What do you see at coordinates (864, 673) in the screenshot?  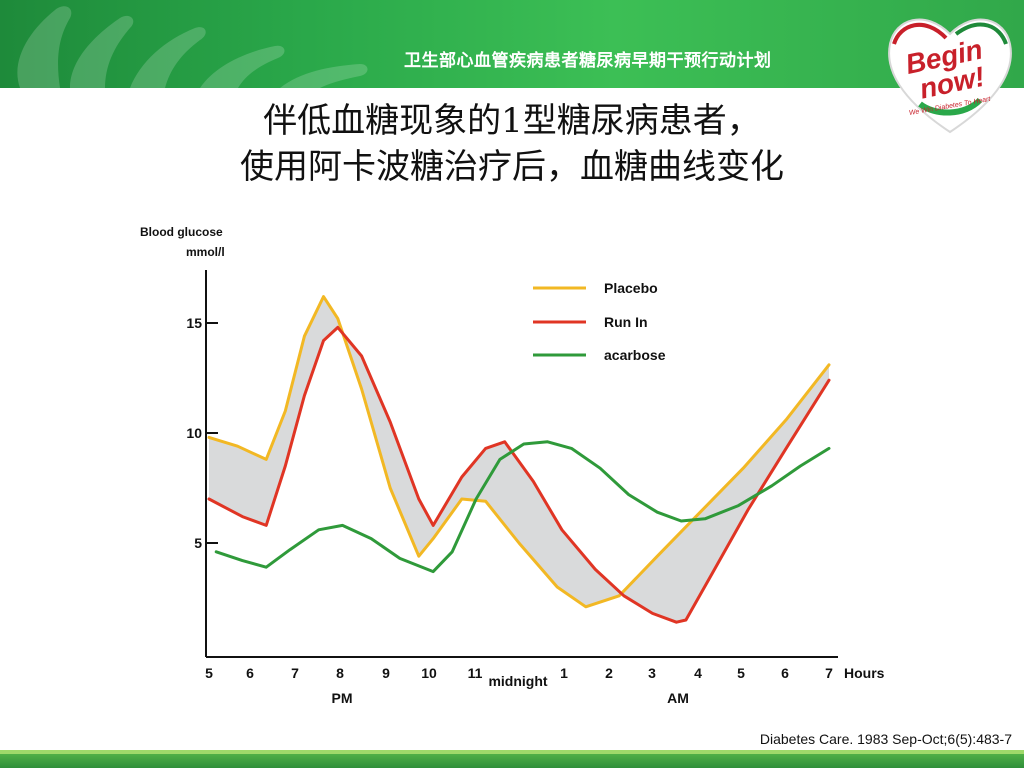 I see `x-axis-label: Hours` at bounding box center [864, 673].